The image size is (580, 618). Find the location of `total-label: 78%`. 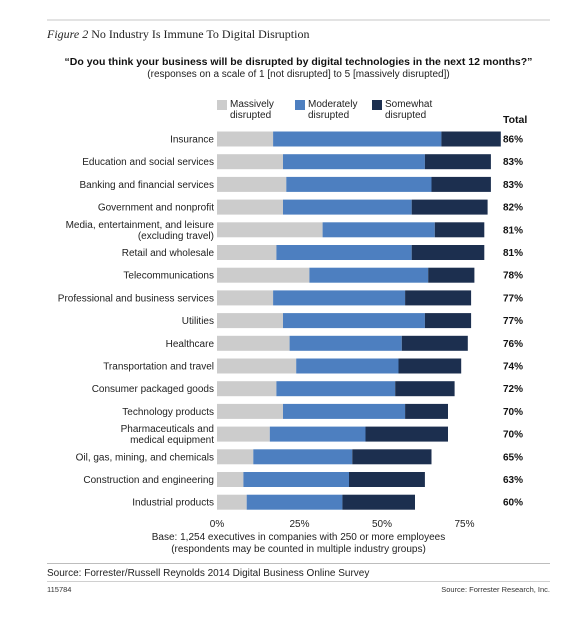

total-label: 78% is located at coordinates (513, 276).